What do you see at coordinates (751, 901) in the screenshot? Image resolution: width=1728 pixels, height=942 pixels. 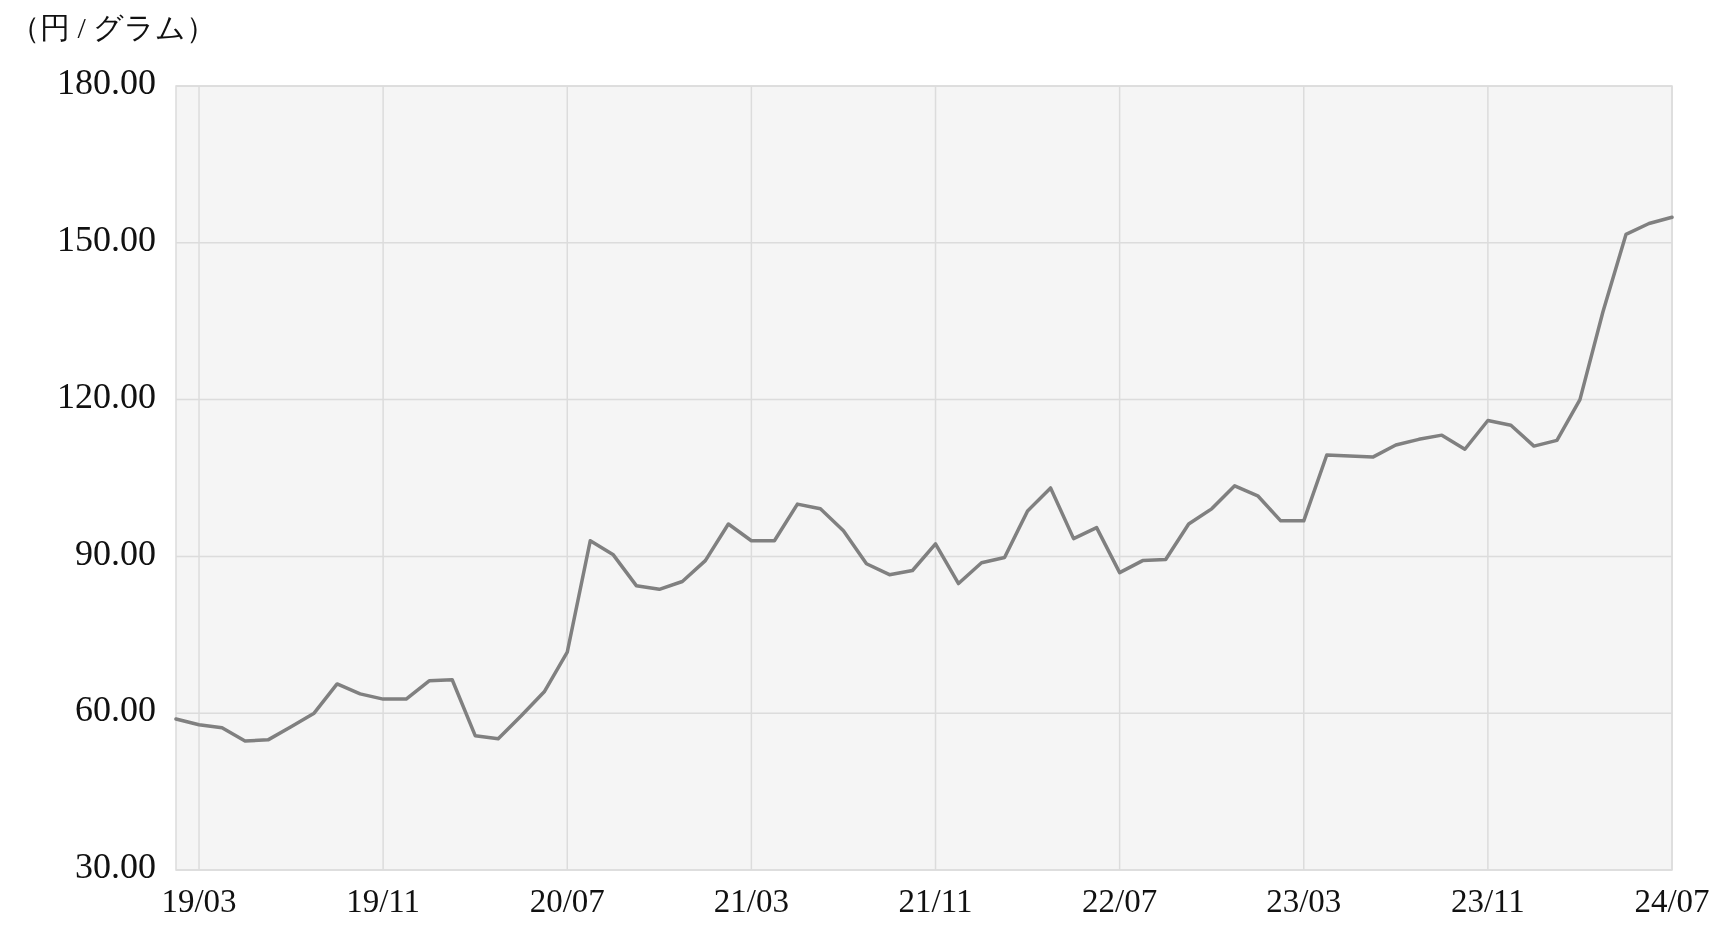 I see `x-tick-label: 21/03` at bounding box center [751, 901].